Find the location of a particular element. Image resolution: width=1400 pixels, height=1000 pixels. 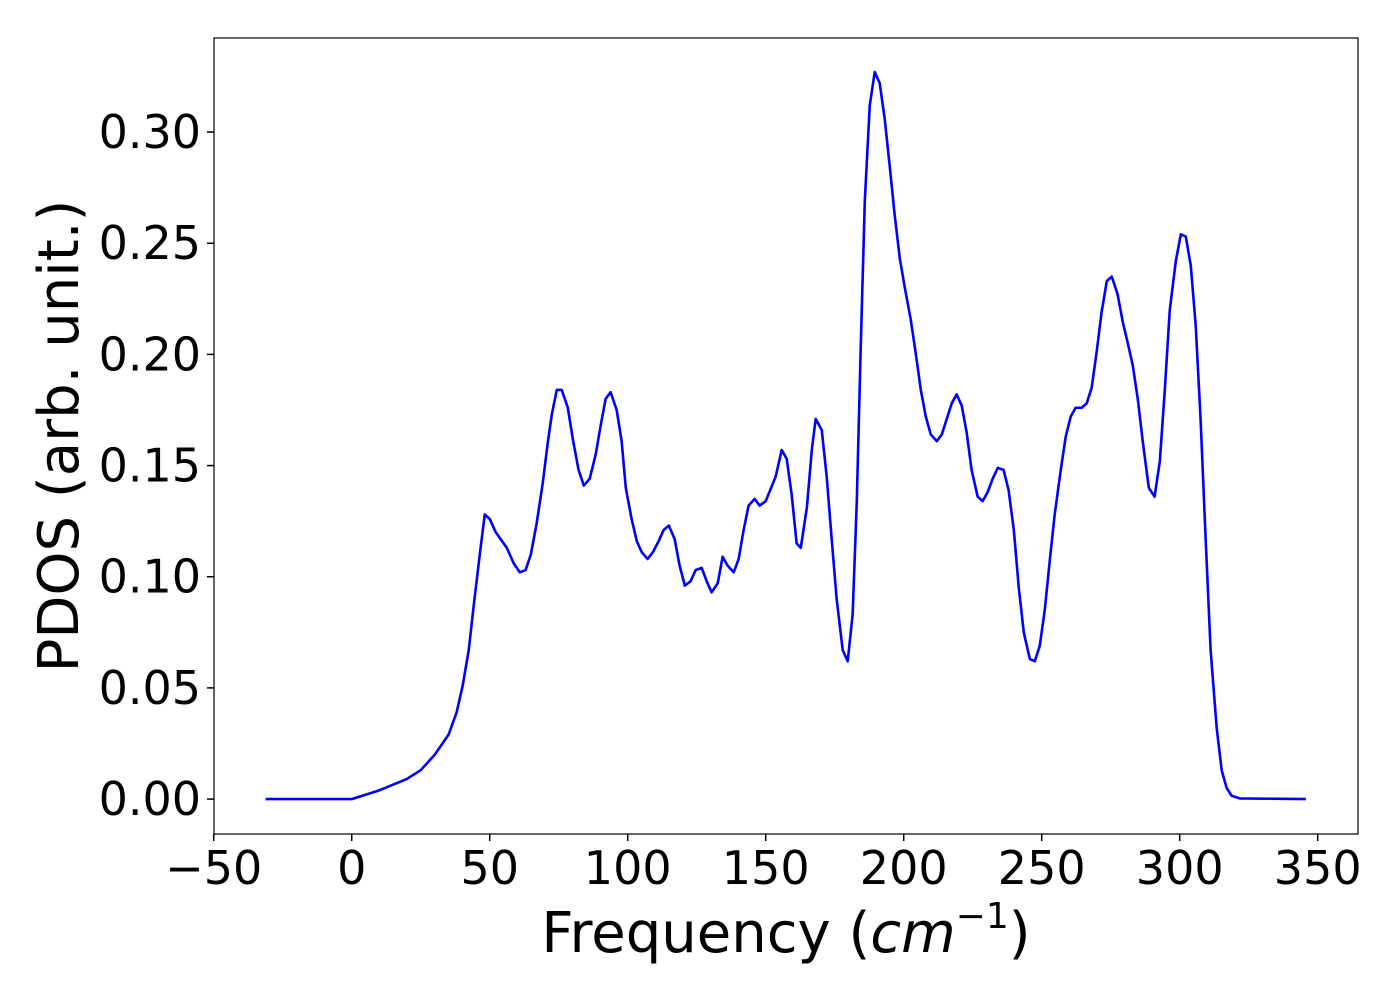

x-tick-label: 100 is located at coordinates (628, 868).